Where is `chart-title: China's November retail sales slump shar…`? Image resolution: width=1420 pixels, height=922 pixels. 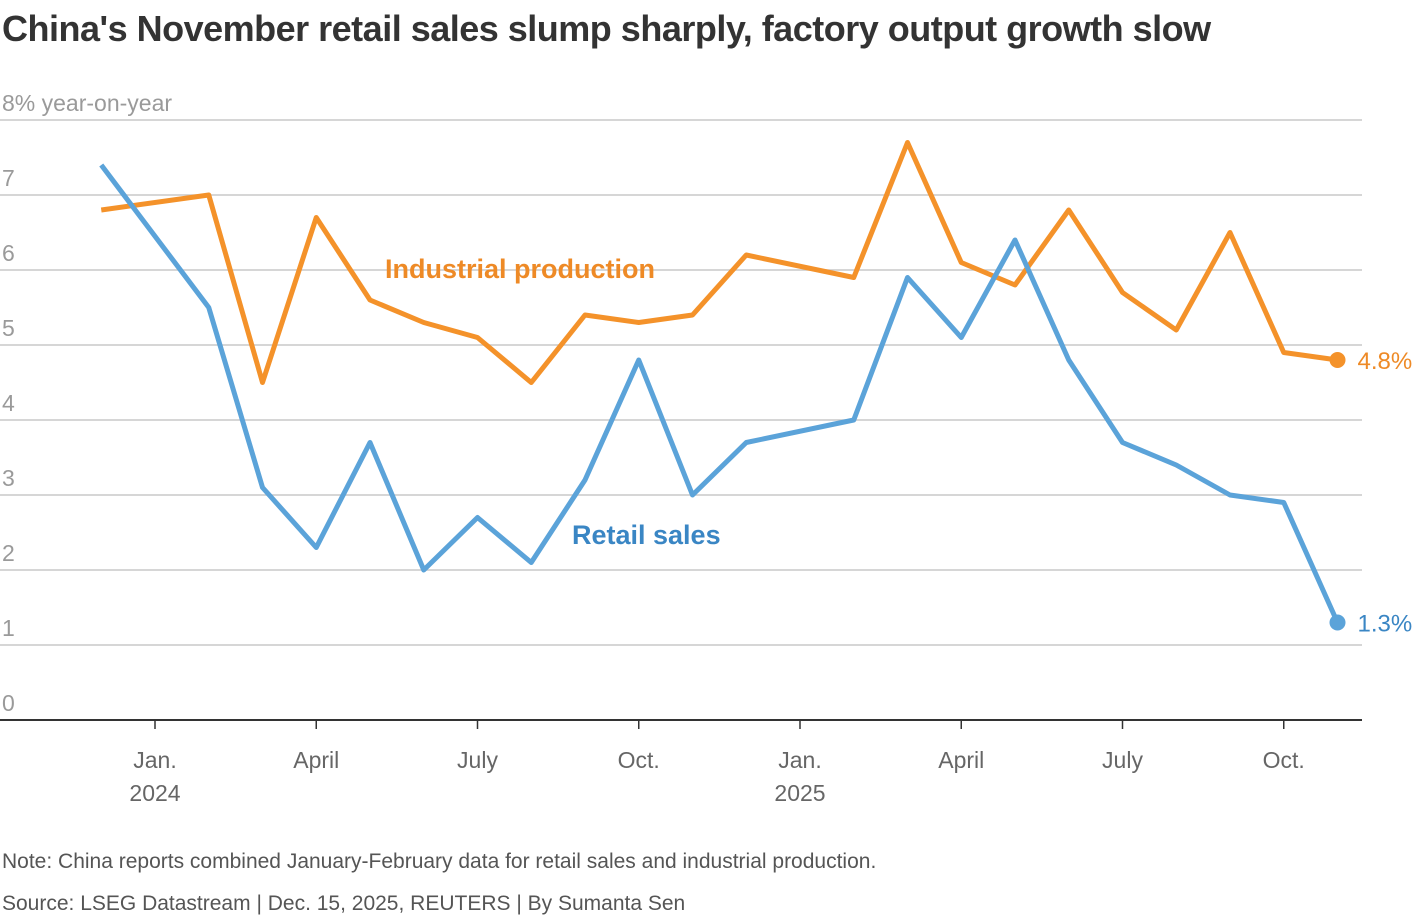
chart-title: China's November retail sales slump shar… is located at coordinates (606, 28).